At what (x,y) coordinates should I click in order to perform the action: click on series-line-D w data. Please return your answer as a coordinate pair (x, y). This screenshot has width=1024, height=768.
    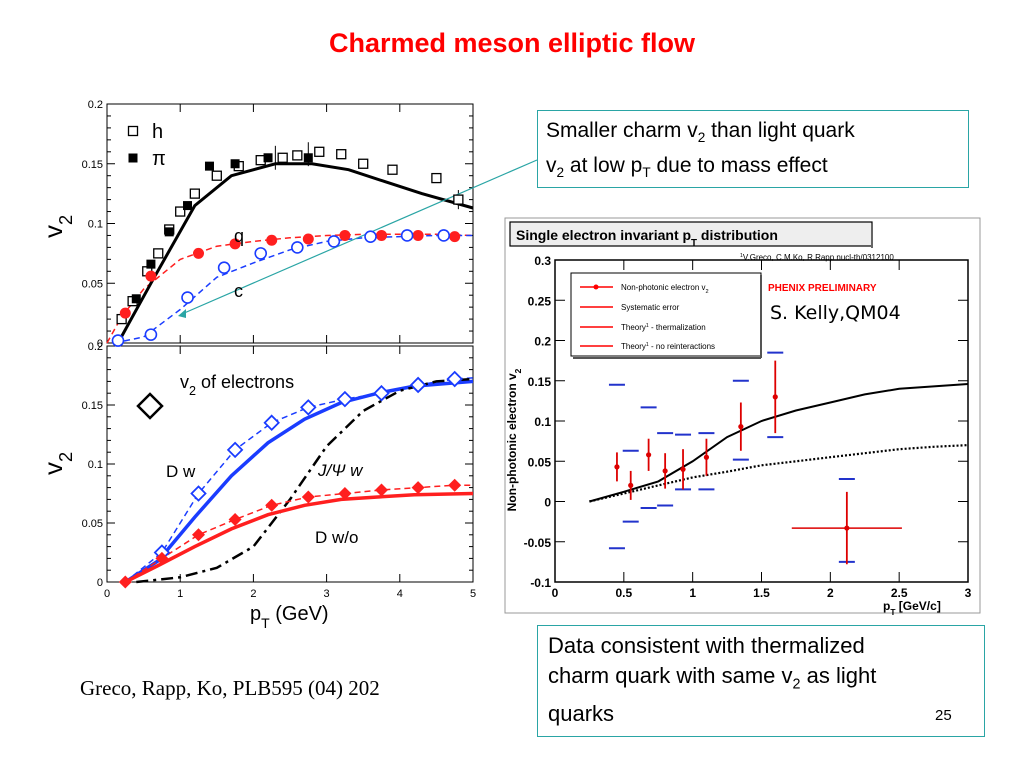
    Looking at the image, I should click on (299, 480).